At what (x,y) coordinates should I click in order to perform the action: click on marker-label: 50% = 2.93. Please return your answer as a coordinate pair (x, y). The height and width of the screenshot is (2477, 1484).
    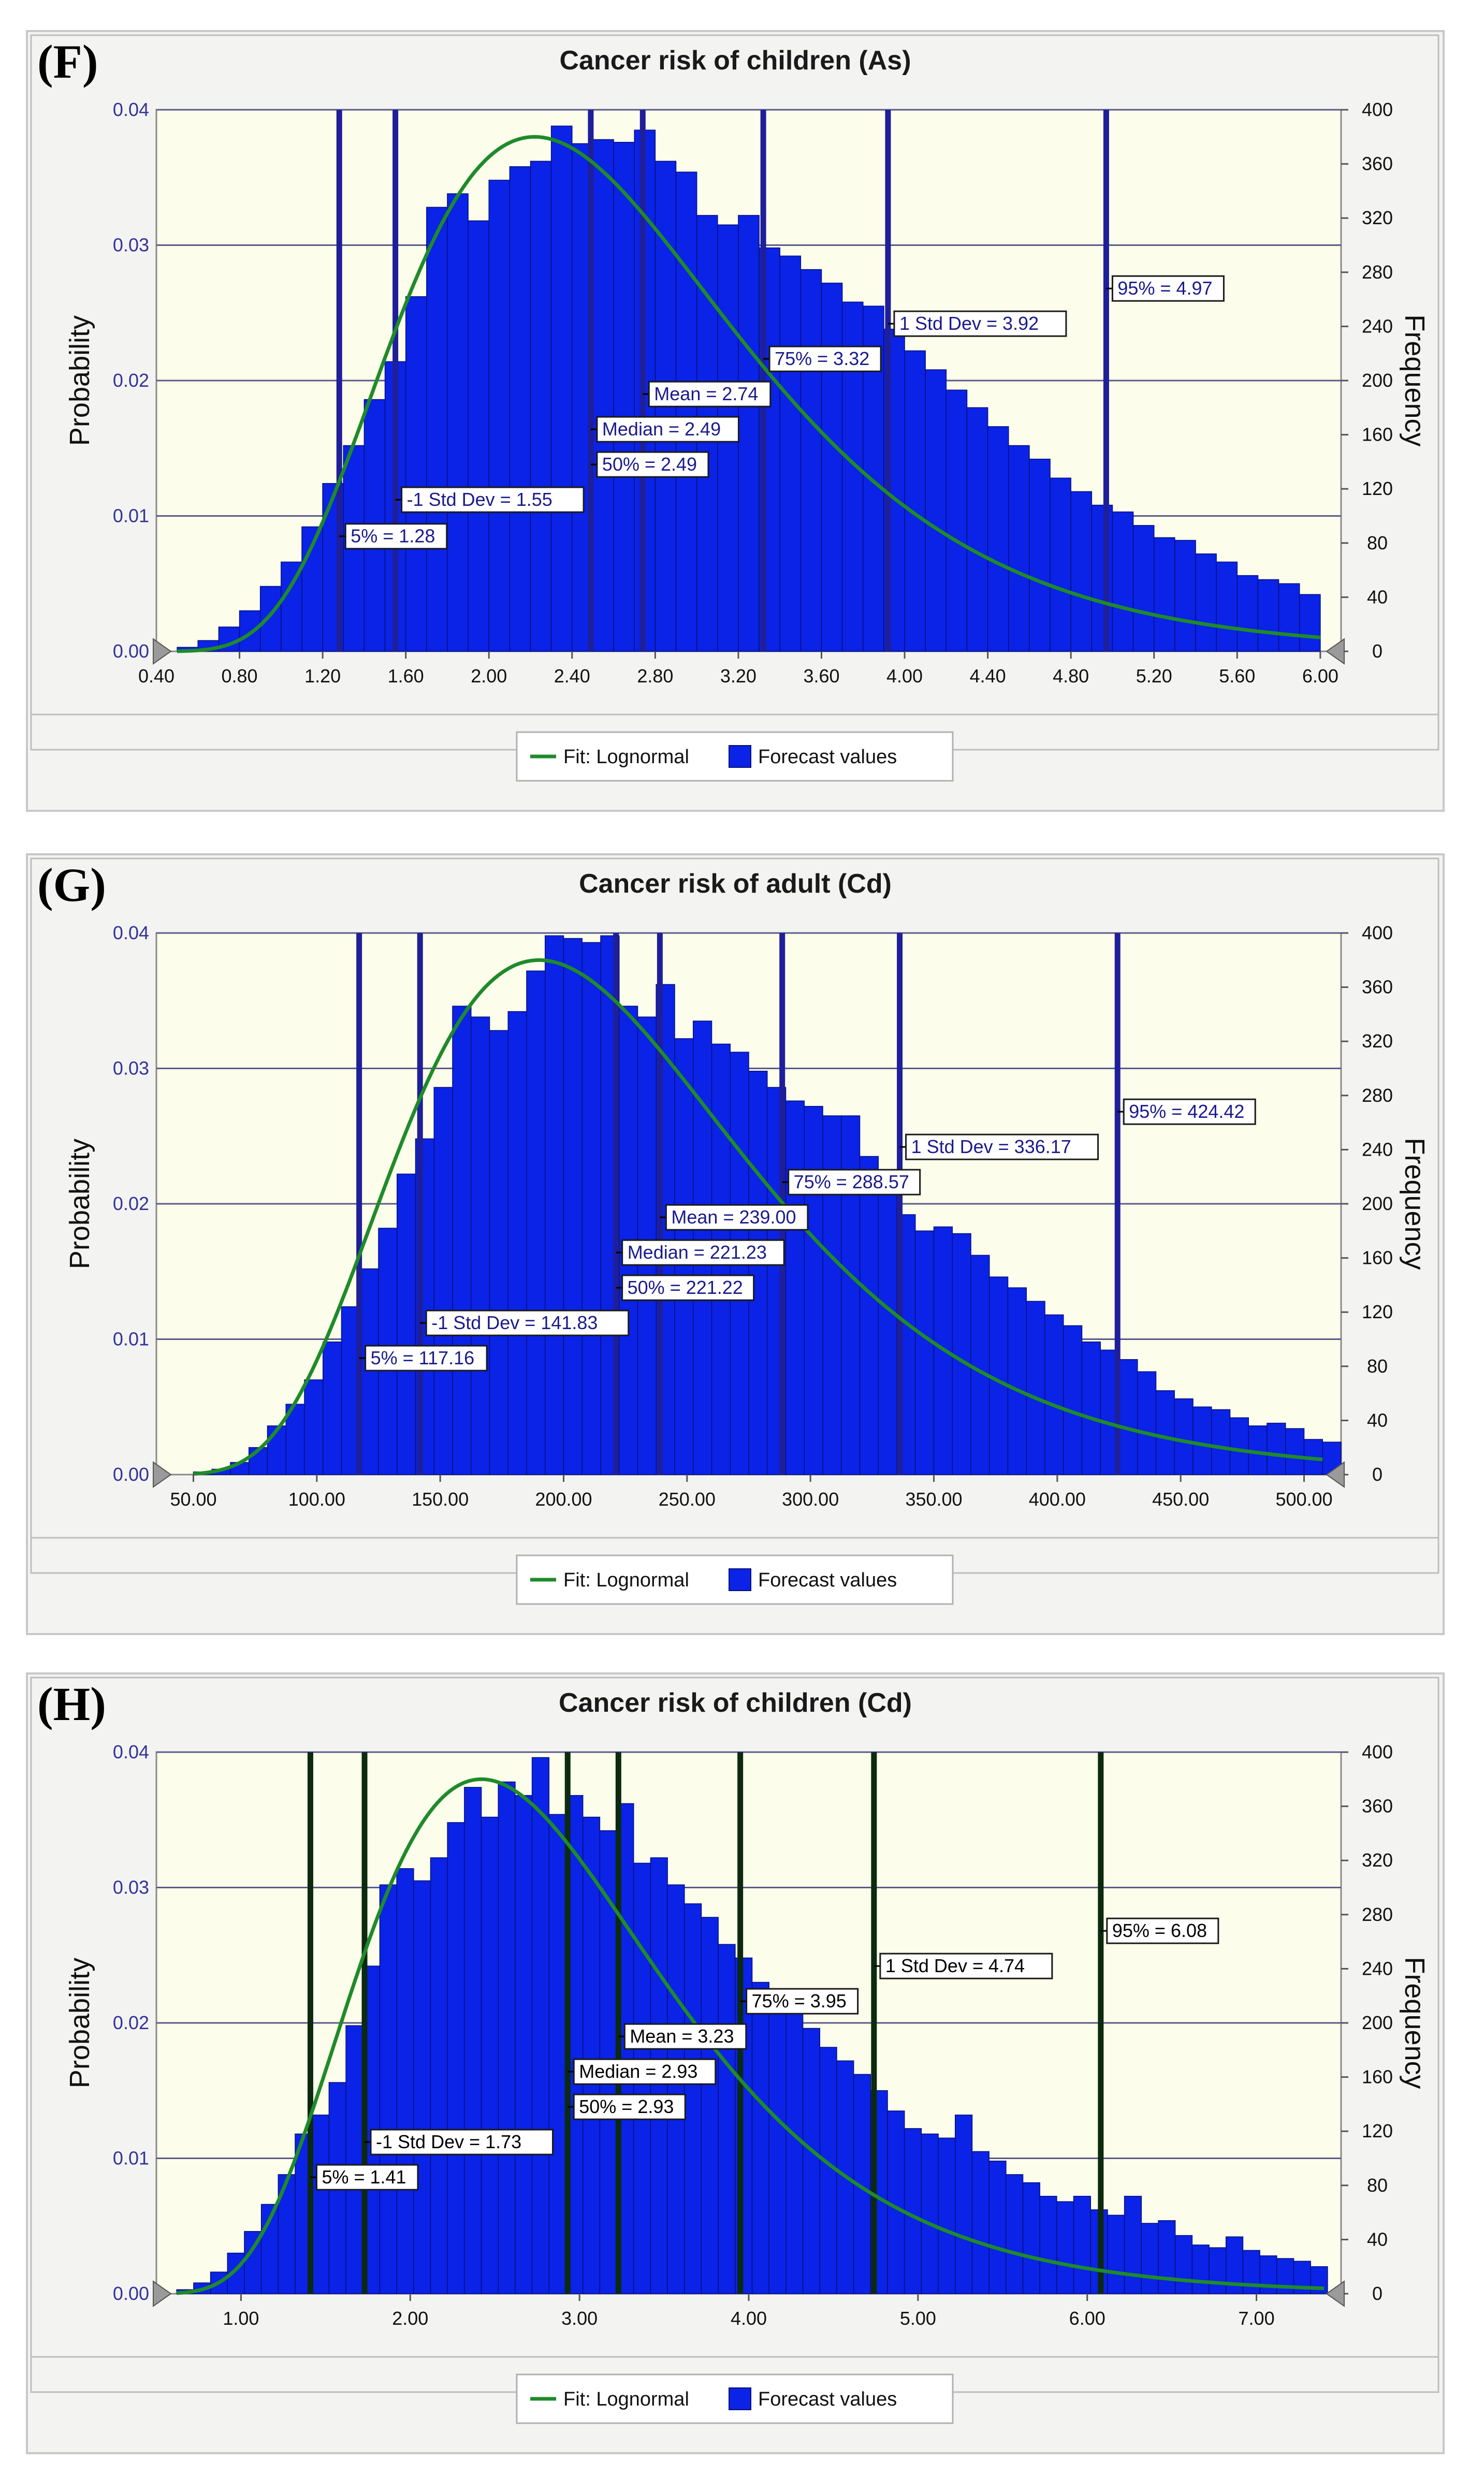
    Looking at the image, I should click on (626, 2106).